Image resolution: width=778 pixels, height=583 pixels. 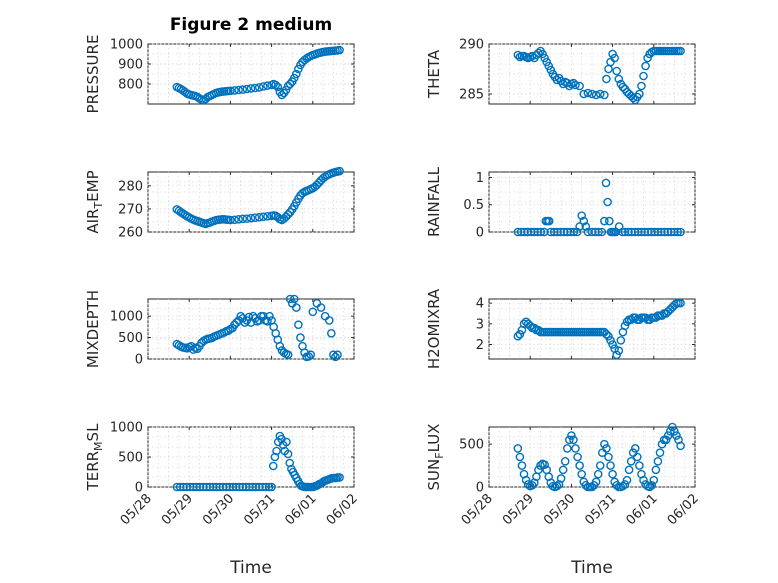 I want to click on y-axis-label: MIXDEPTH, so click(x=93, y=329).